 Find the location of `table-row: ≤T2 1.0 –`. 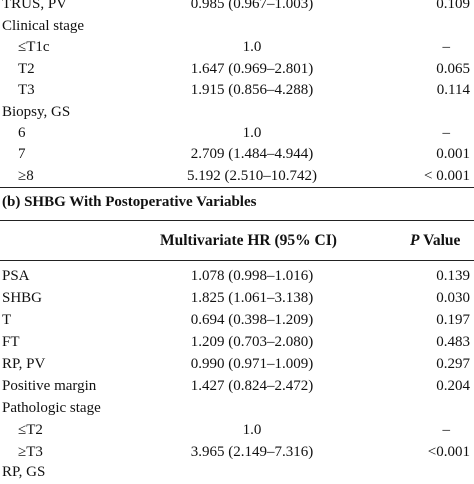

table-row: ≤T2 1.0 – is located at coordinates (237, 430).